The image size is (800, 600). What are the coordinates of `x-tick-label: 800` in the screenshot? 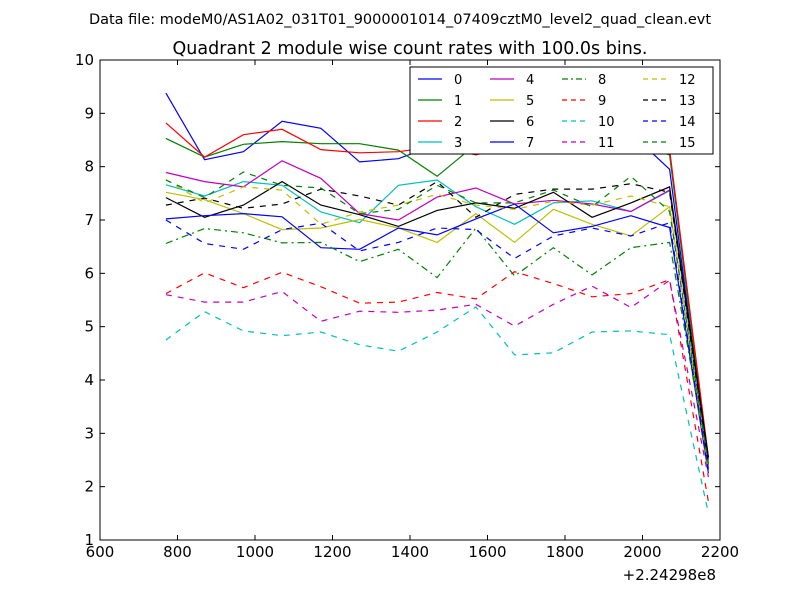 It's located at (177, 552).